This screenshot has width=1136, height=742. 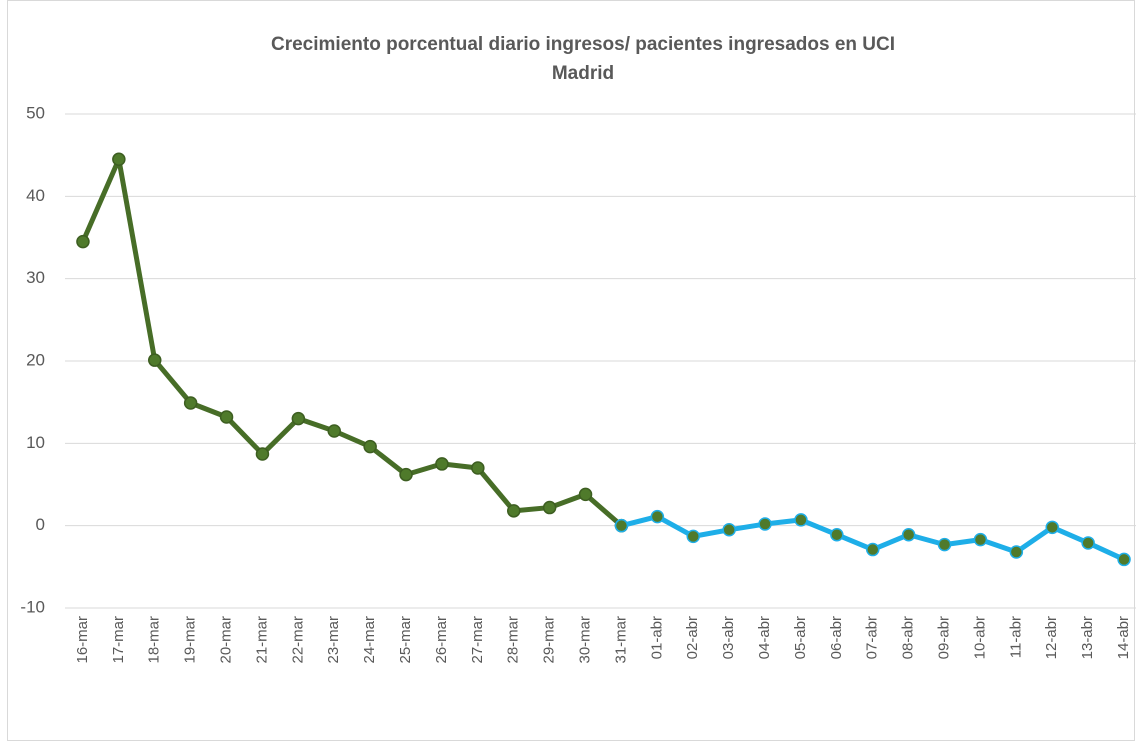 What do you see at coordinates (549, 640) in the screenshot?
I see `x-tick-label: 29-mar` at bounding box center [549, 640].